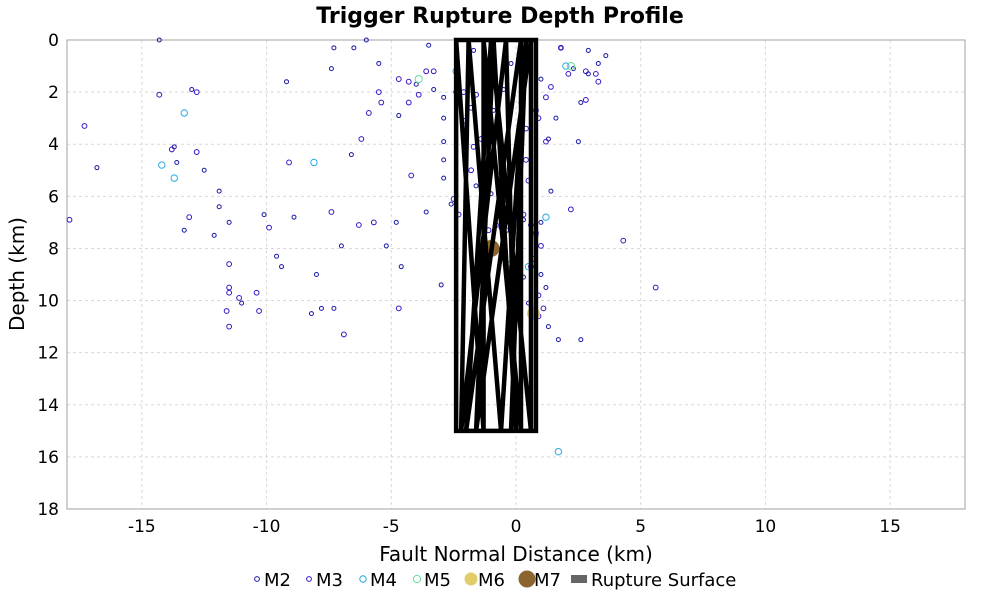  What do you see at coordinates (272, 580) in the screenshot?
I see `legend-item-m2: M2` at bounding box center [272, 580].